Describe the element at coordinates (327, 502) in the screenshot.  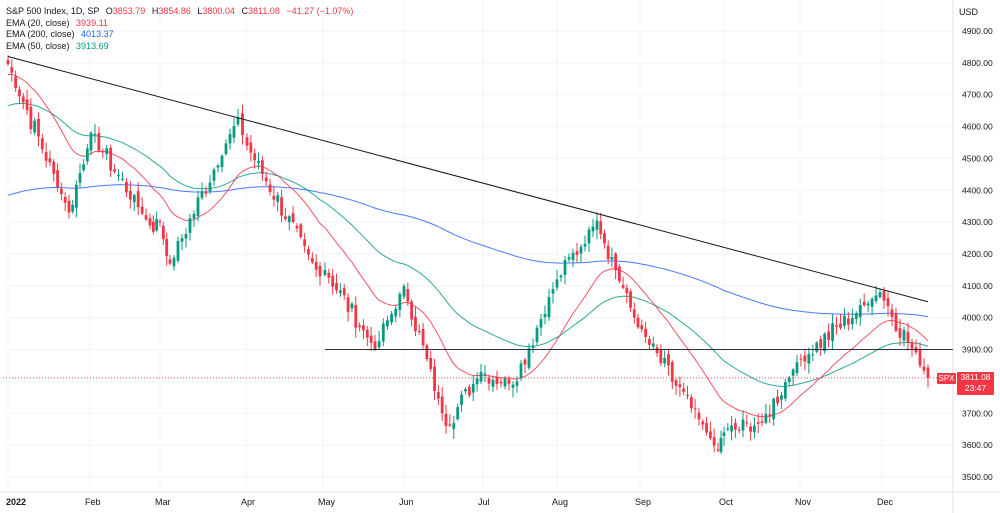
I see `x-tick-label: May` at that location.